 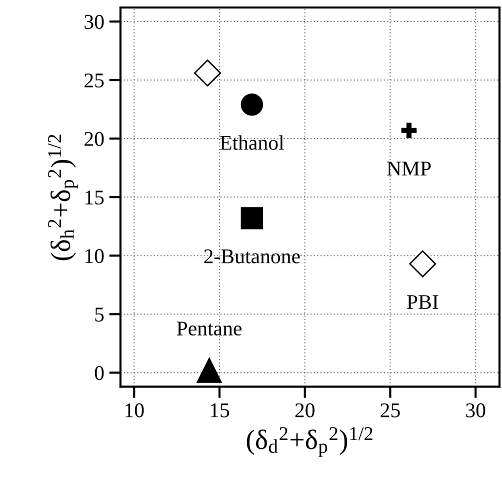 I want to click on y-tick-label: 0, so click(x=99, y=373).